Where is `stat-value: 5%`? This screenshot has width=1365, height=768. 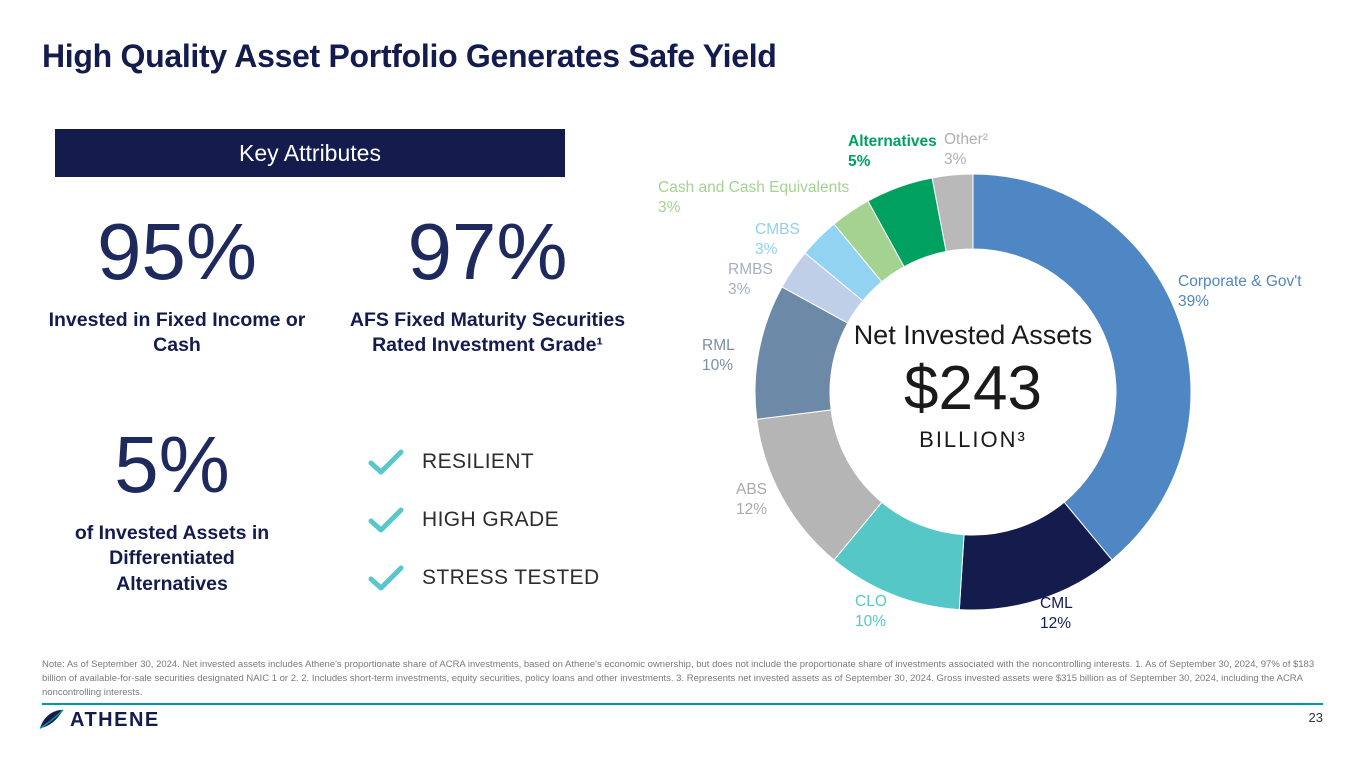
stat-value: 5% is located at coordinates (172, 464).